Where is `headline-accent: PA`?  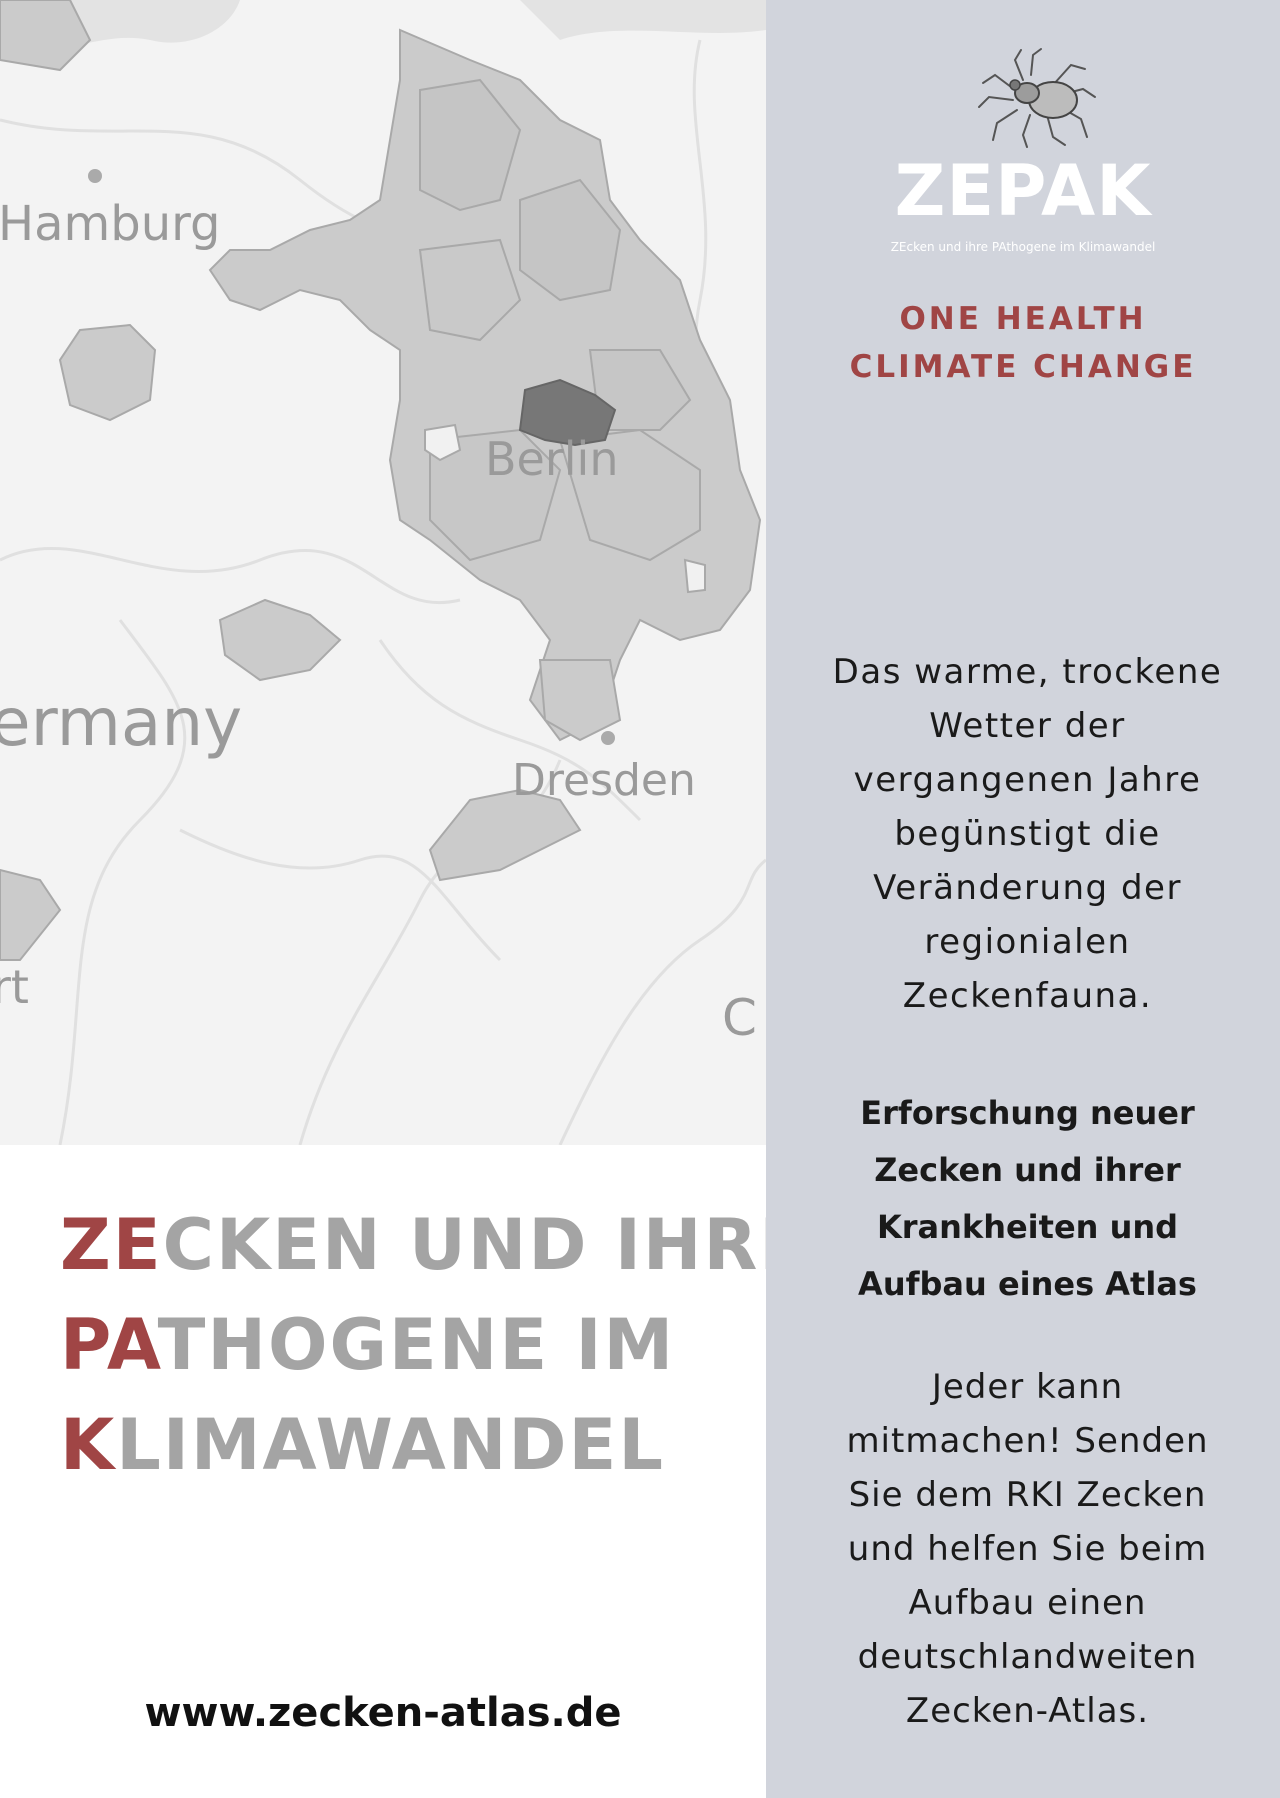 headline-accent: PA is located at coordinates (109, 1345).